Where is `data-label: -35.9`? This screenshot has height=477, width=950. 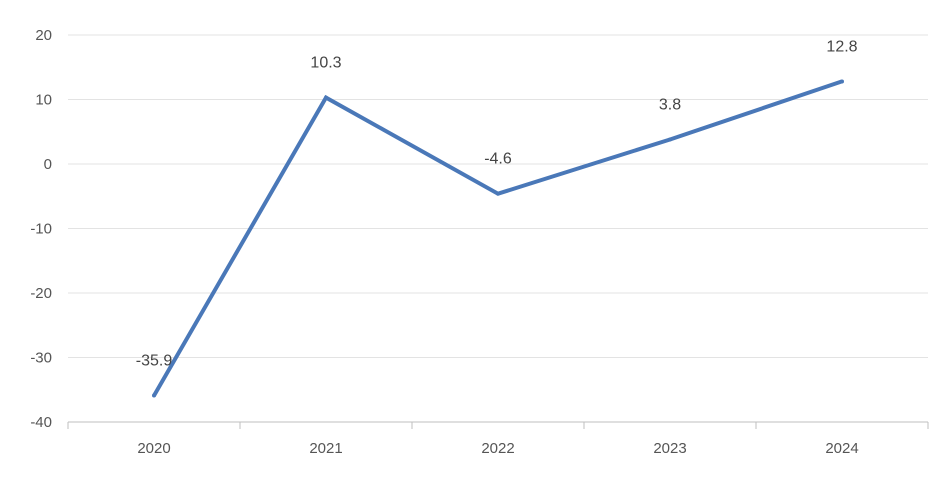
data-label: -35.9 is located at coordinates (154, 361).